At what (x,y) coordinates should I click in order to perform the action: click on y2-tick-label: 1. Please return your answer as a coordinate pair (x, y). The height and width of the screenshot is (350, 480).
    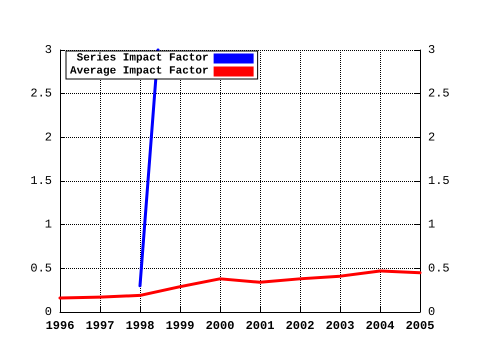
    Looking at the image, I should click on (432, 225).